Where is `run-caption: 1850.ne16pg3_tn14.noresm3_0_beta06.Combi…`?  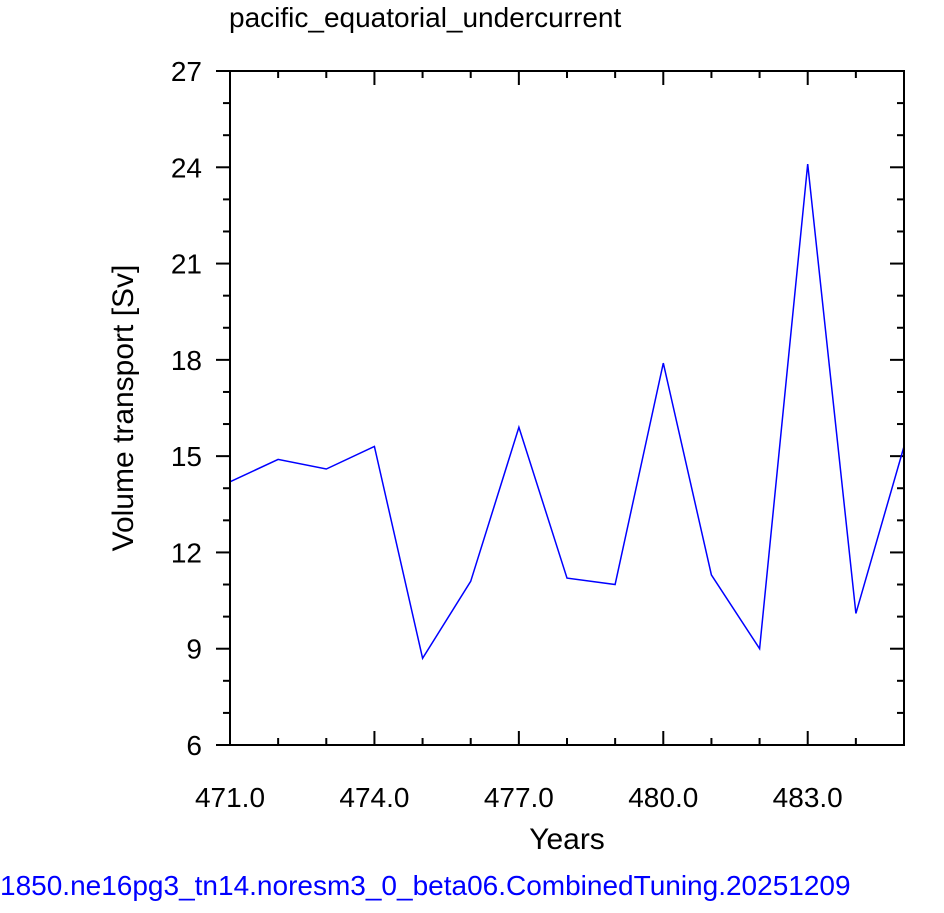 run-caption: 1850.ne16pg3_tn14.noresm3_0_beta06.Combi… is located at coordinates (425, 885).